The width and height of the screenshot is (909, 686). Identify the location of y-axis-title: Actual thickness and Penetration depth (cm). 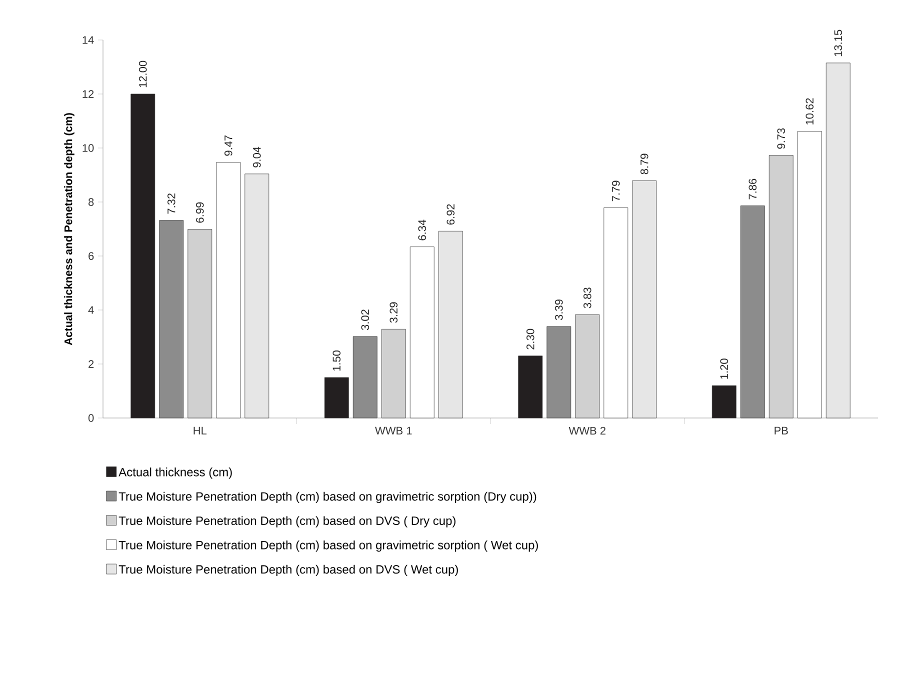
(69, 229).